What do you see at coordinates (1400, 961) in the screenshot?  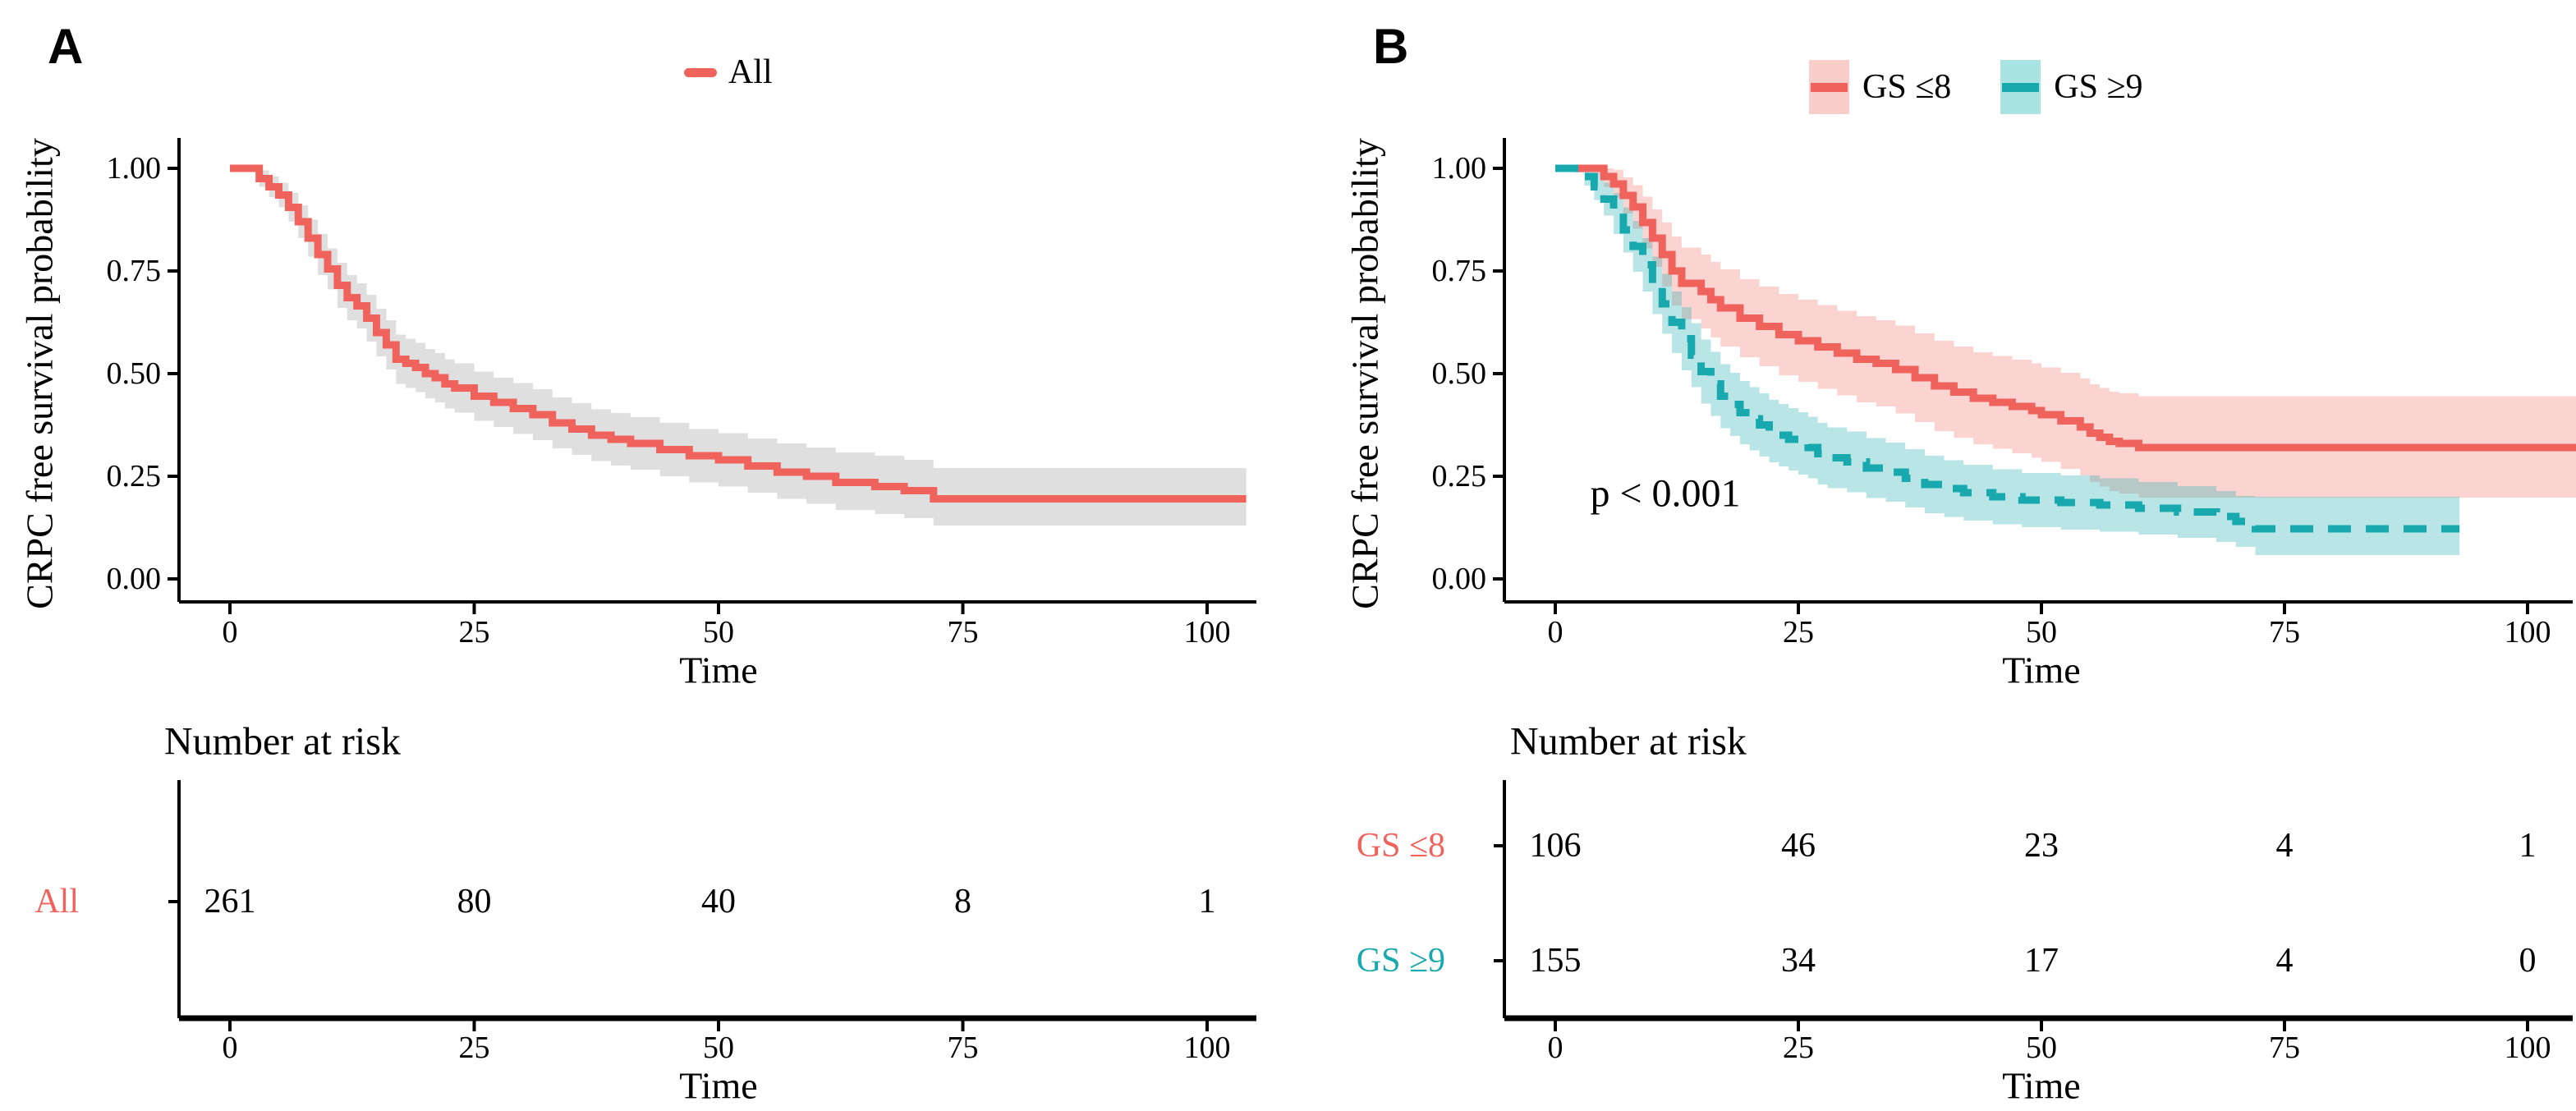 I see `risk-row-label: GS ≥9` at bounding box center [1400, 961].